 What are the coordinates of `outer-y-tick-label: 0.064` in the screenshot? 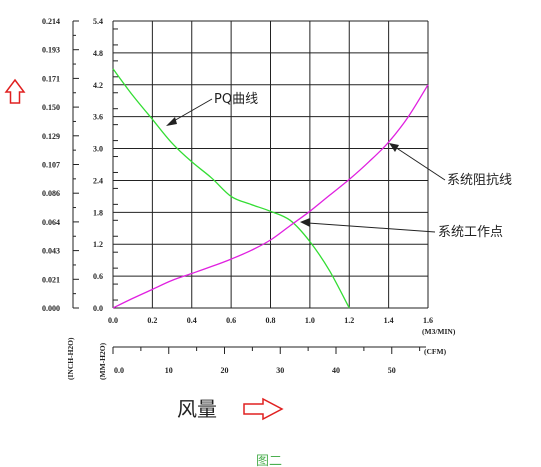 It's located at (51, 222).